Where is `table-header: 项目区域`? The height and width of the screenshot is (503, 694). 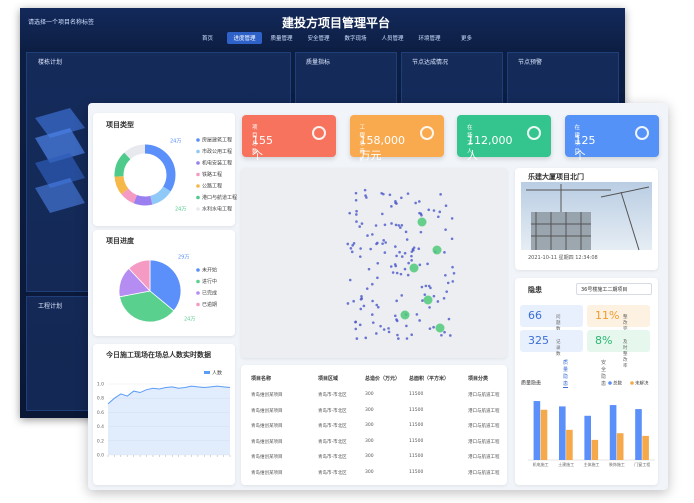
table-header: 项目区域 is located at coordinates (328, 379).